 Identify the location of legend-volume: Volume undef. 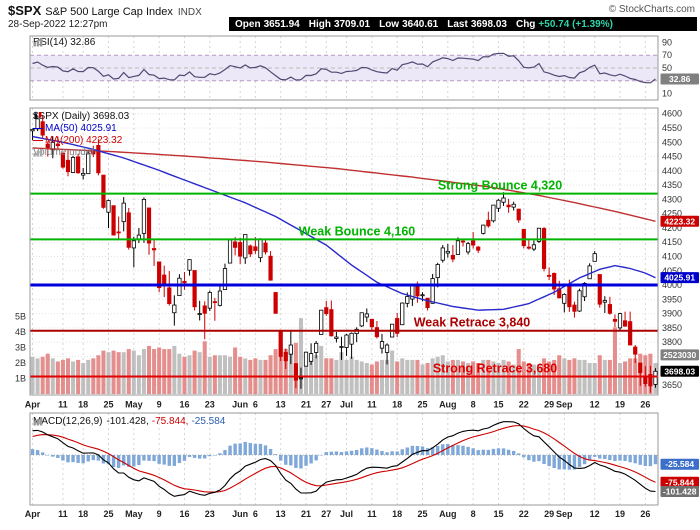
(64, 152).